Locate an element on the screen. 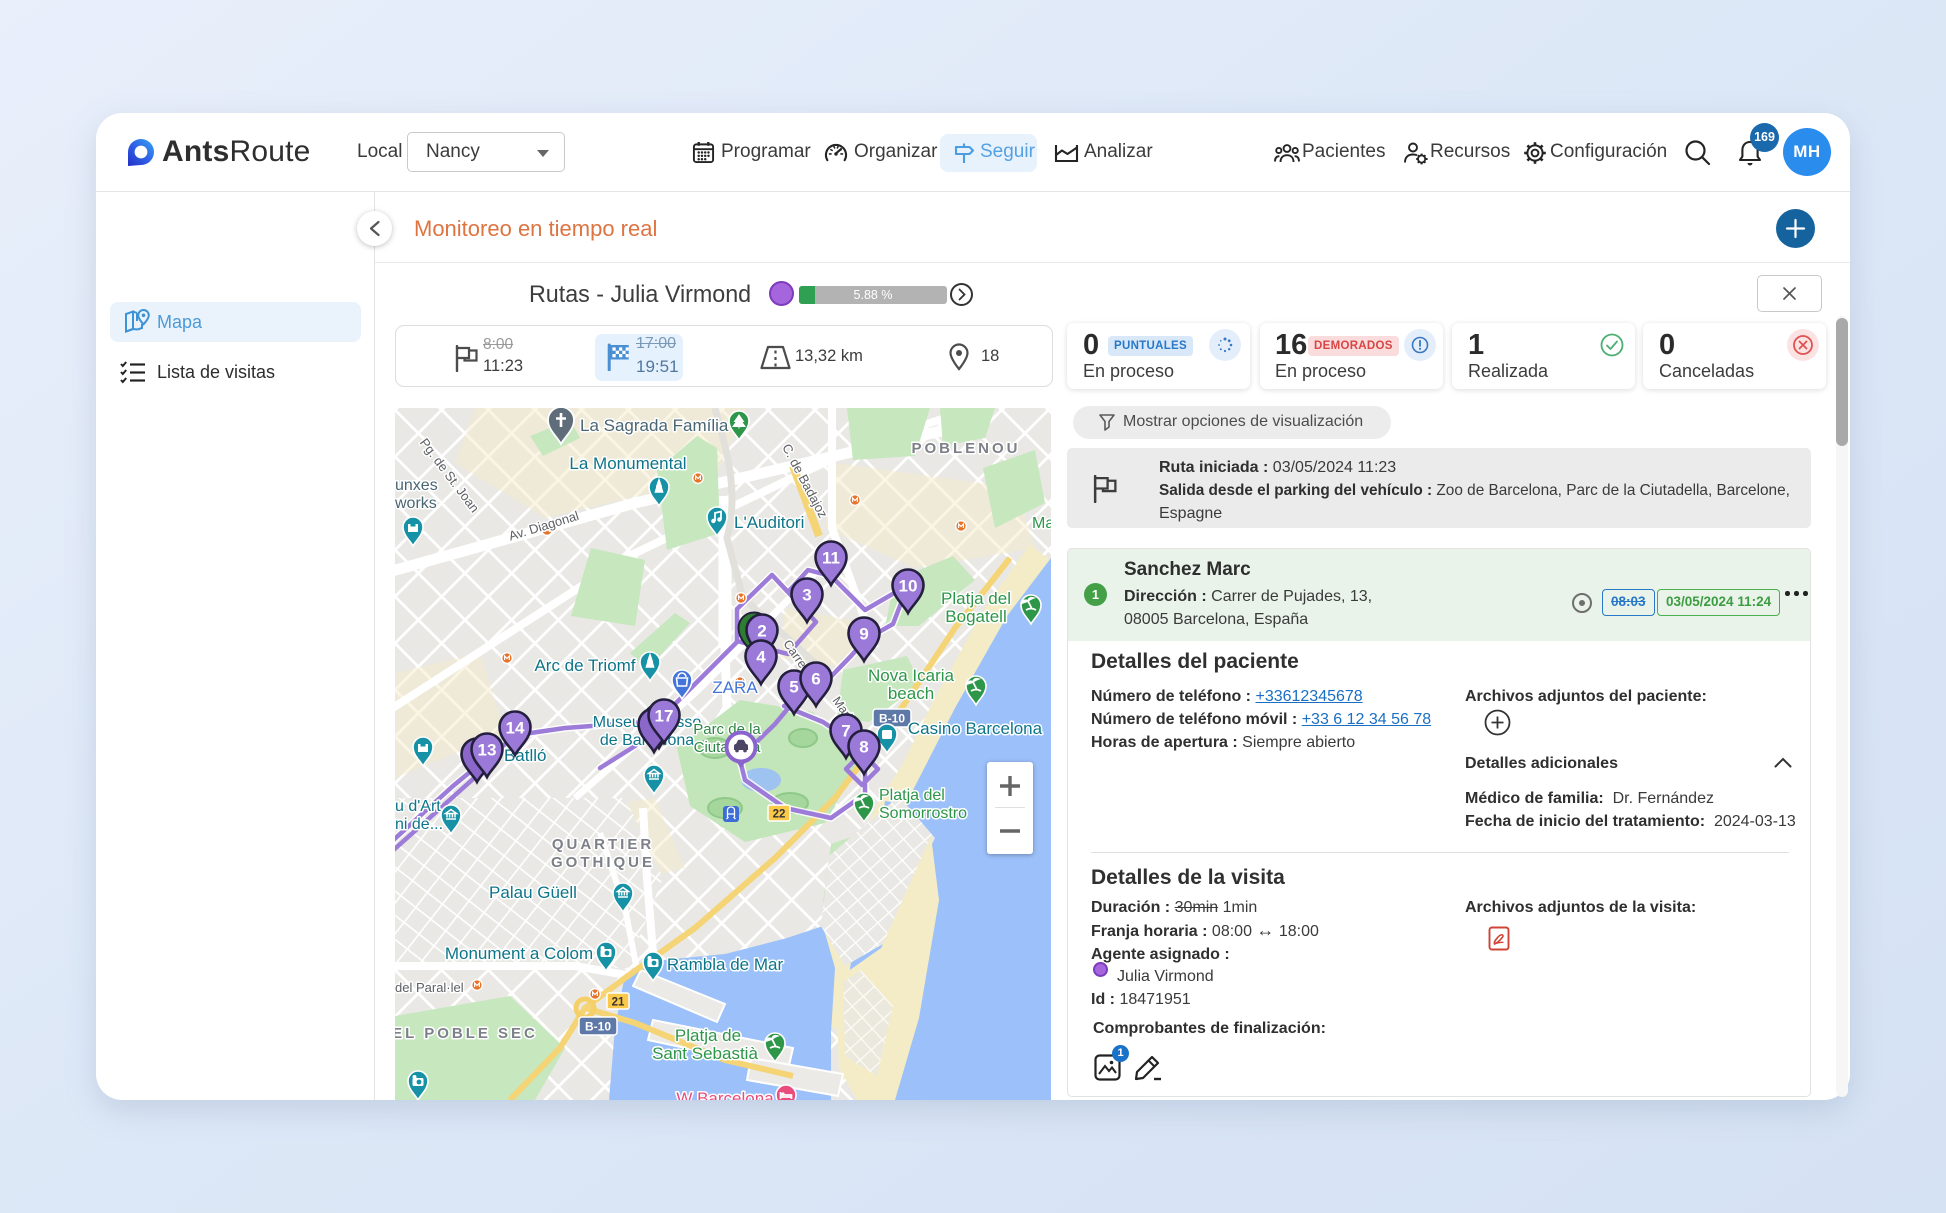 This screenshot has width=1946, height=1213. svg-text: Monument a Colom is located at coordinates (519, 953).